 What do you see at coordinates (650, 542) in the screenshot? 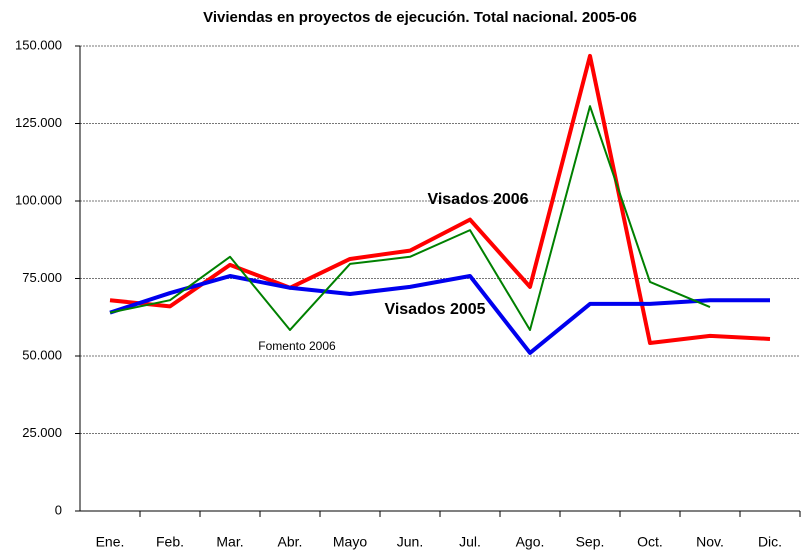
I see `x-tick-label: Oct.` at bounding box center [650, 542].